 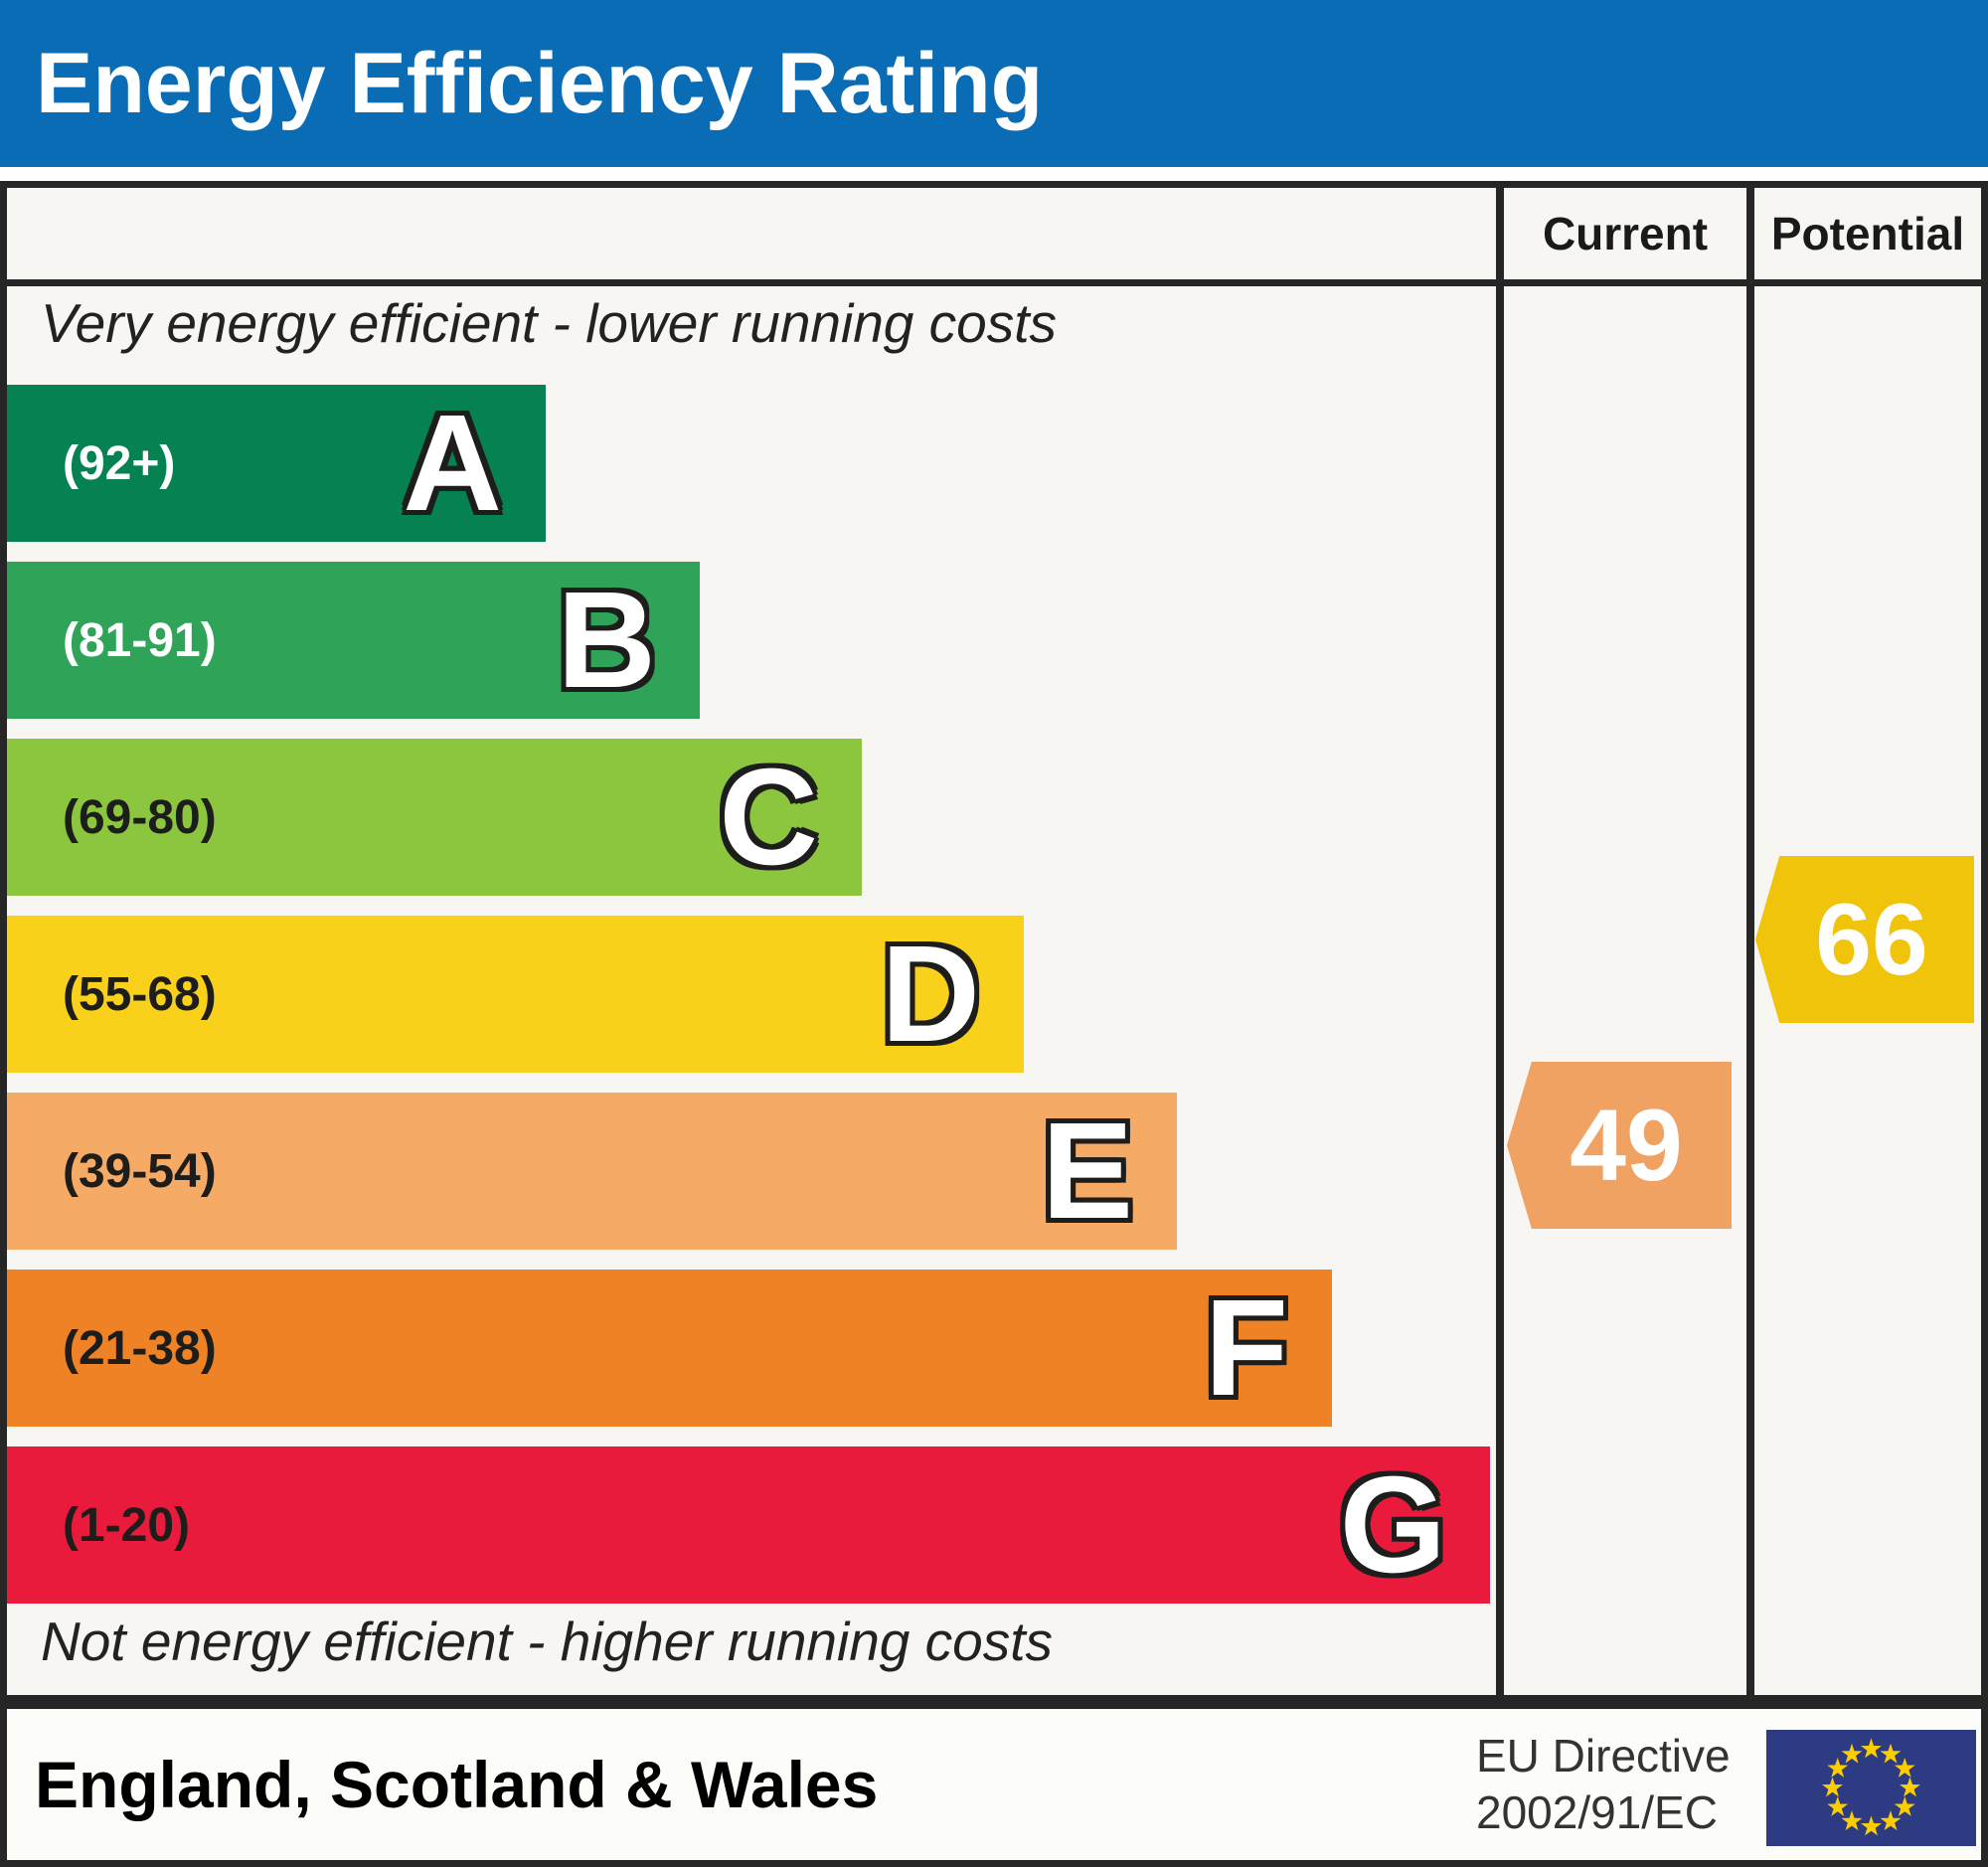 What do you see at coordinates (1246, 1348) in the screenshot?
I see `rating-band-letter: F` at bounding box center [1246, 1348].